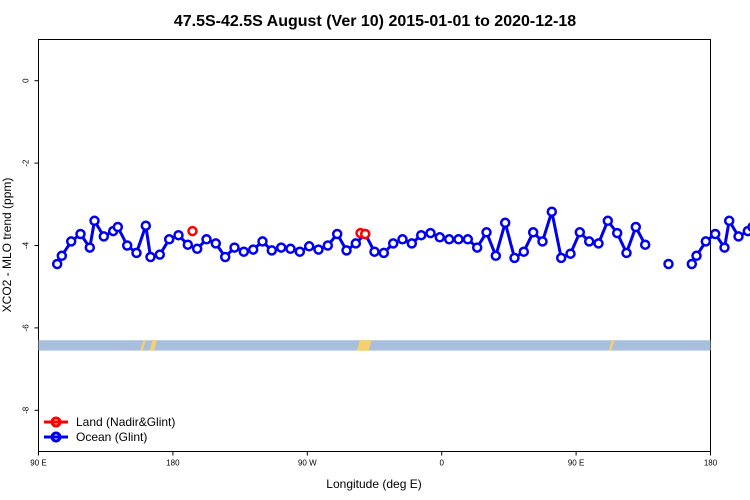 Image resolution: width=750 pixels, height=500 pixels. I want to click on y-tick-label: 0, so click(26, 80).